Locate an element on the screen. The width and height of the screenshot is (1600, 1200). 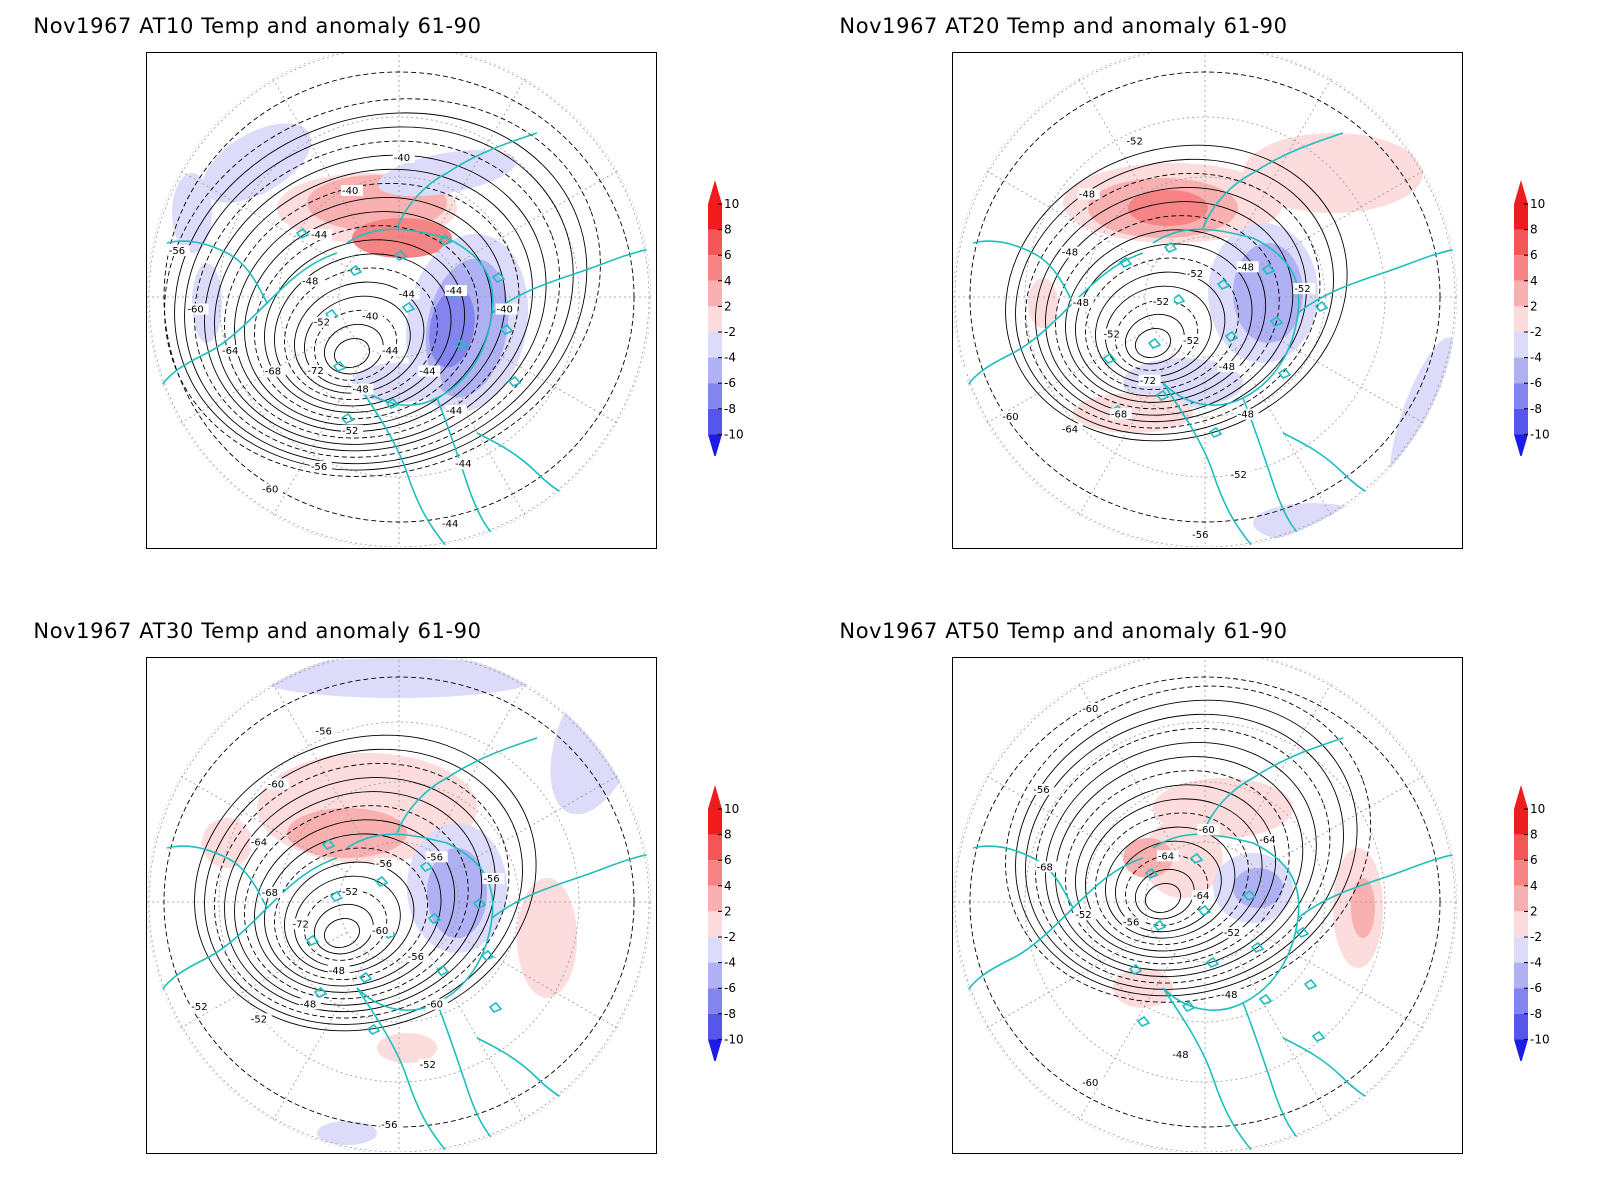
colorbar-tick-label: 6 is located at coordinates (1534, 255).